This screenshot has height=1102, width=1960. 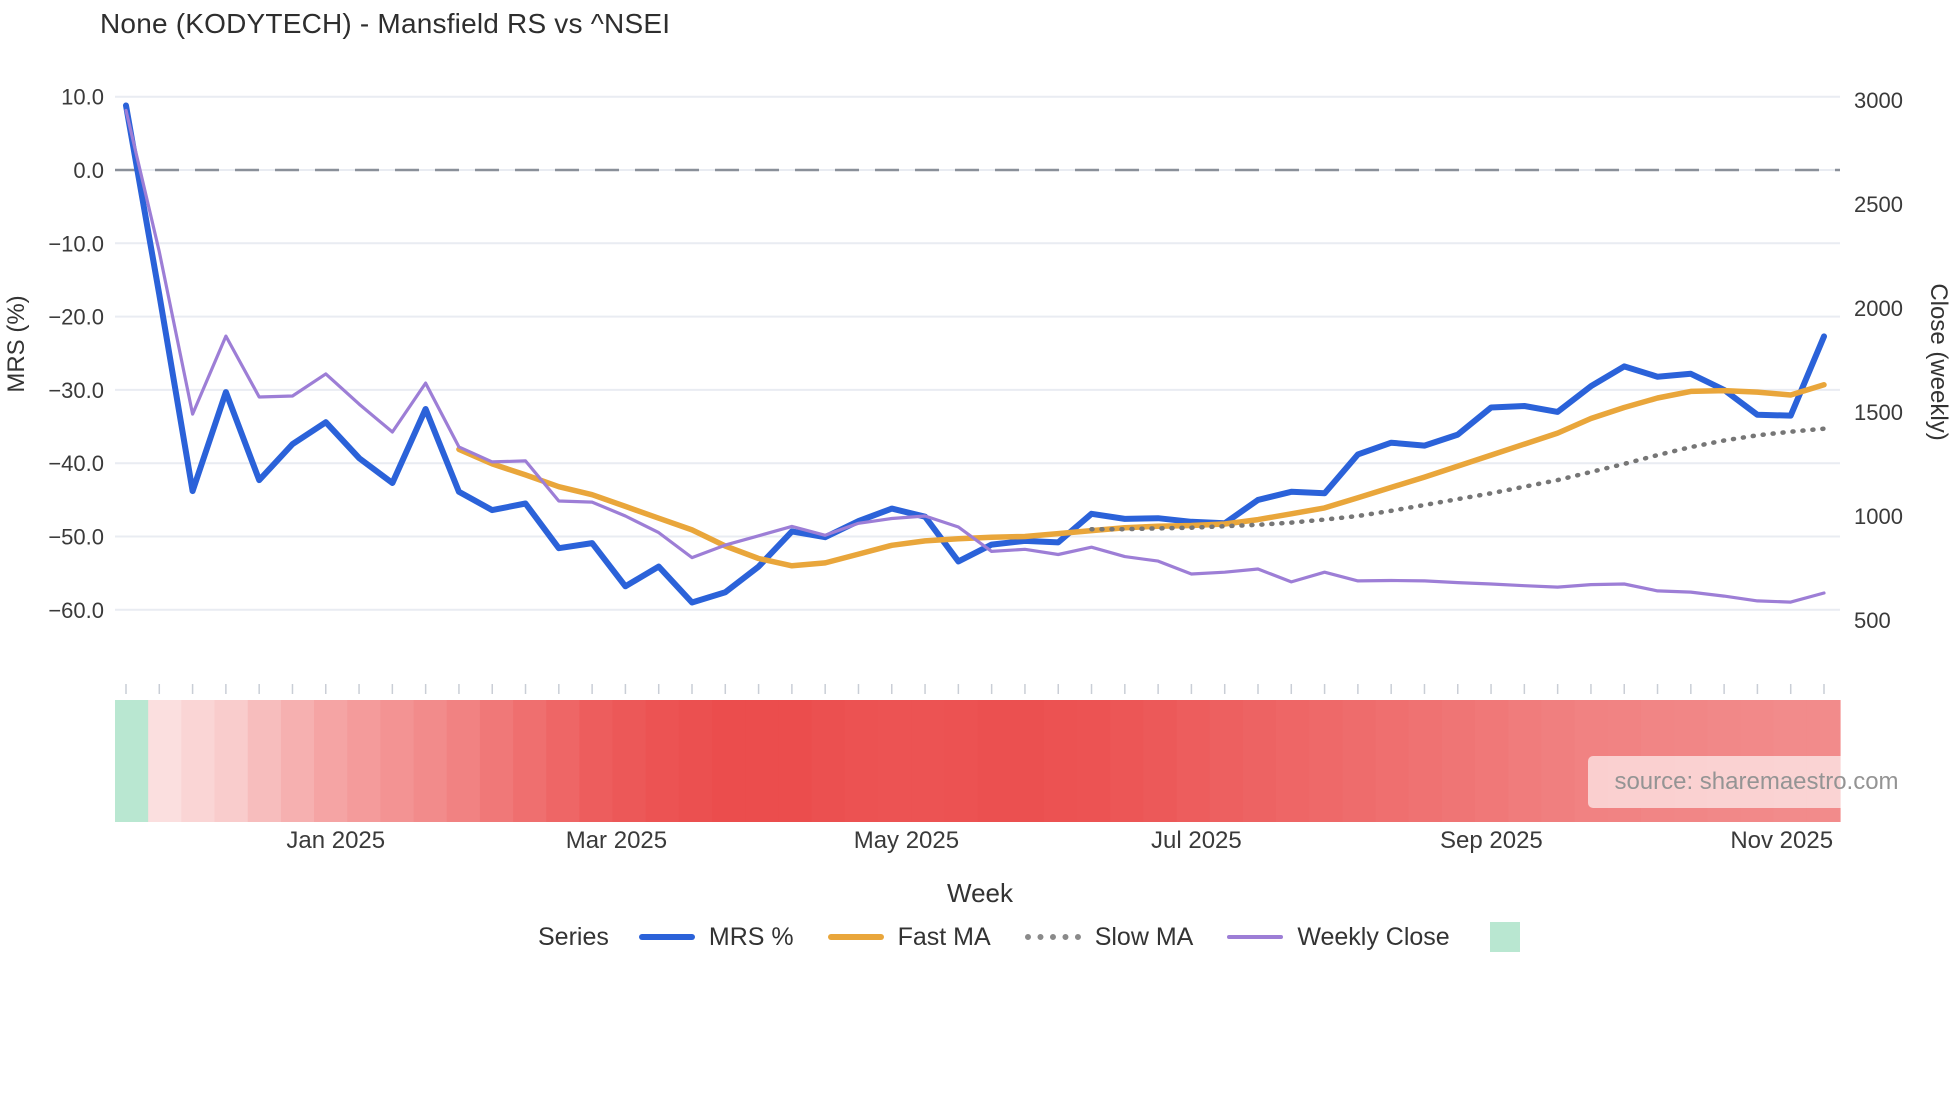 I want to click on legend-label-mrs: MRS %, so click(x=751, y=936).